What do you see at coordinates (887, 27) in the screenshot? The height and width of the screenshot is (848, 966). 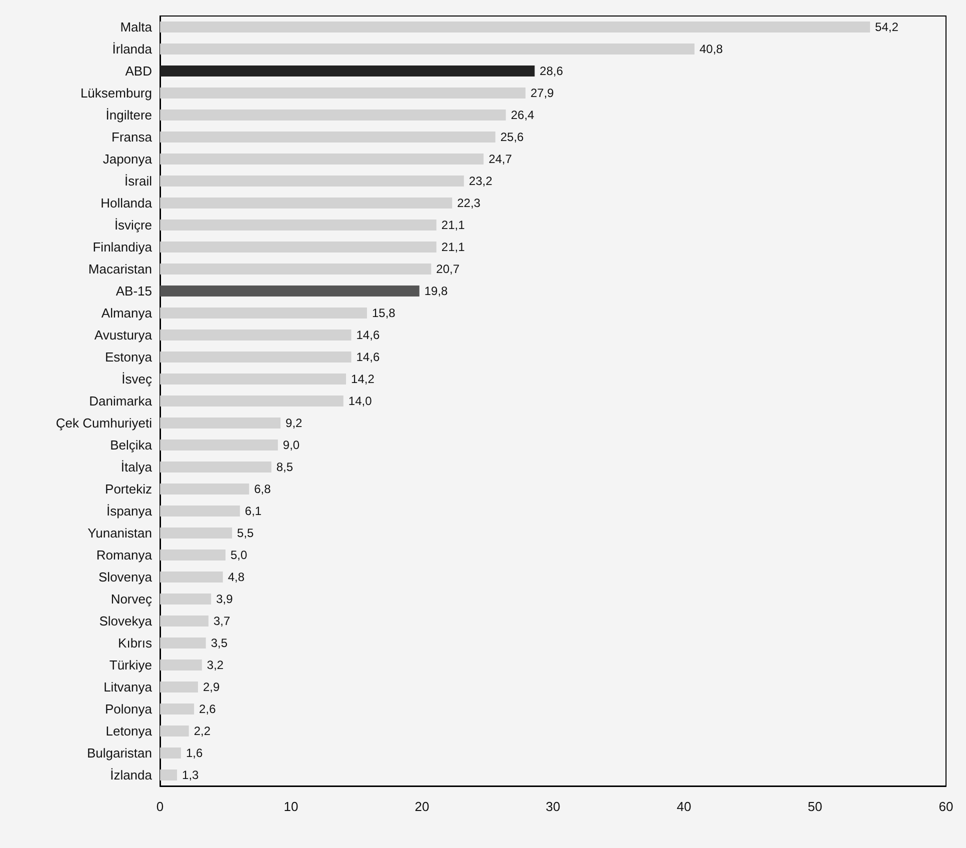 I see `data-label: 54,2` at bounding box center [887, 27].